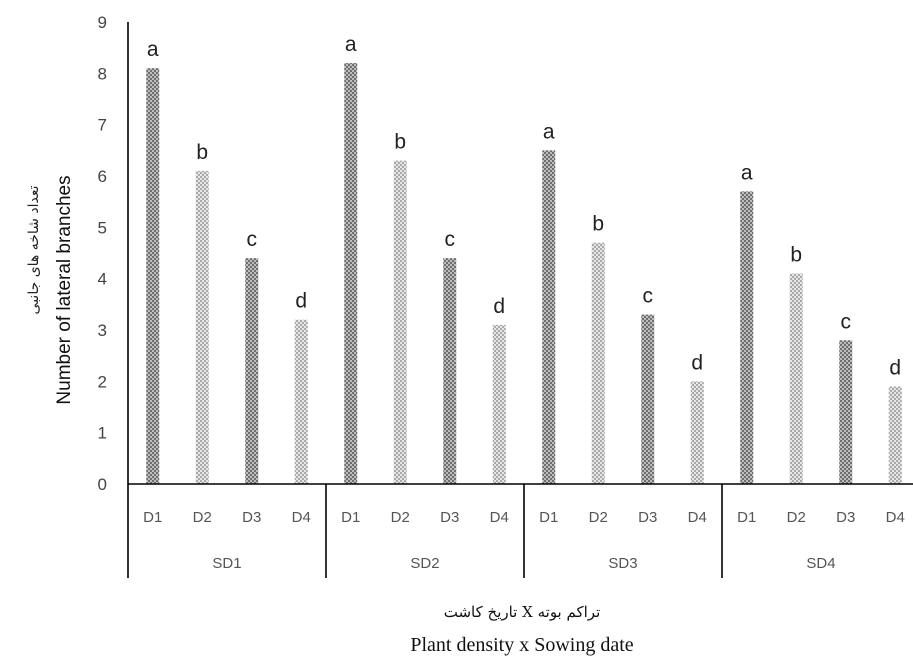  Describe the element at coordinates (301, 401) in the screenshot. I see `bar-sd1-d4` at that location.